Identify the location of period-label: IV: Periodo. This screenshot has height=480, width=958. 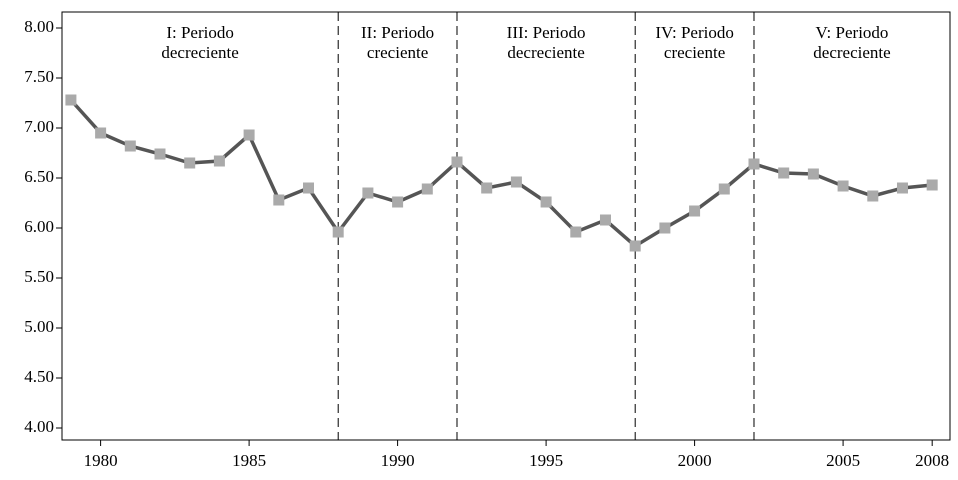
(694, 32).